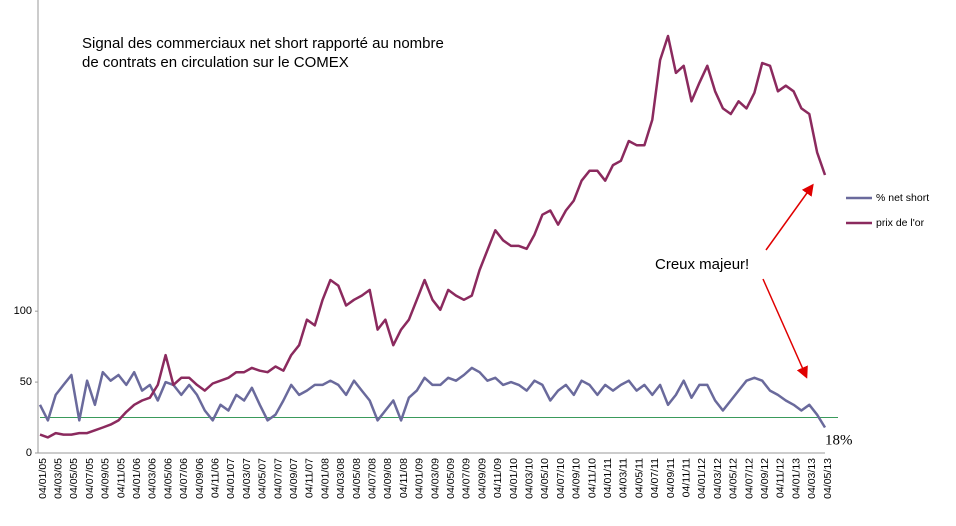 This screenshot has width=956, height=526. What do you see at coordinates (734, 478) in the screenshot?
I see `x-tick-label: 04/05/12` at bounding box center [734, 478].